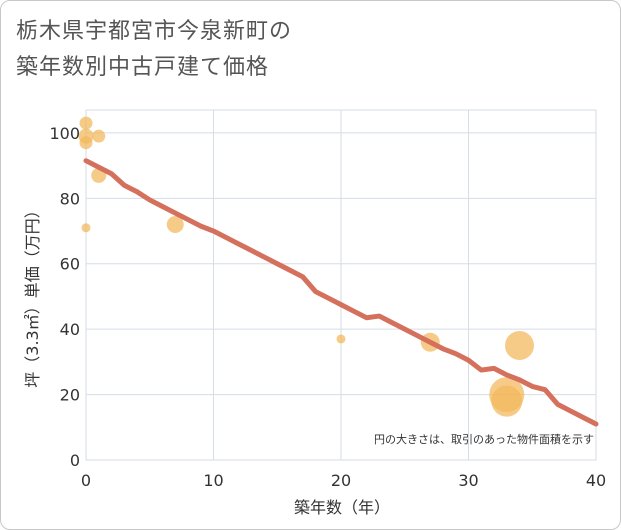  I want to click on x-tick-label: 40, so click(596, 480).